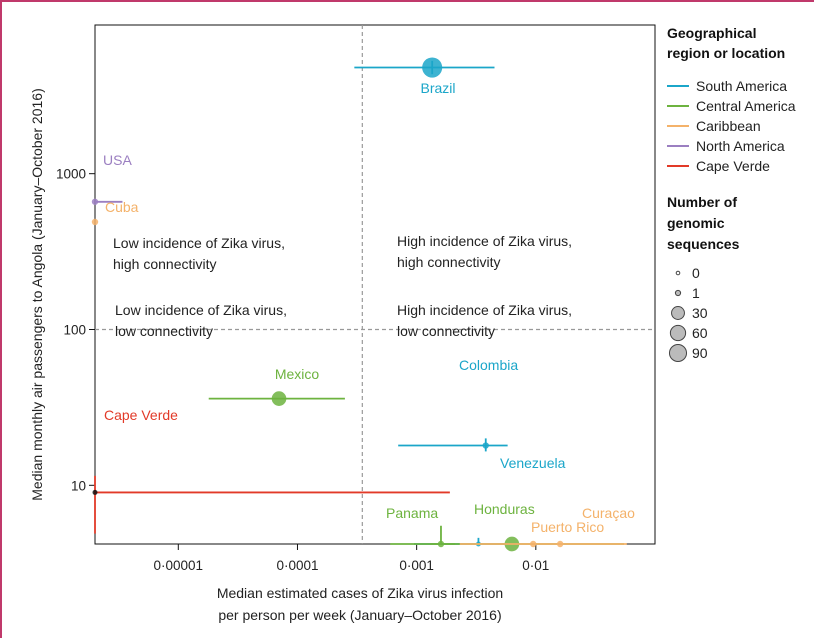  What do you see at coordinates (437, 88) in the screenshot?
I see `point-label: Brazil` at bounding box center [437, 88].